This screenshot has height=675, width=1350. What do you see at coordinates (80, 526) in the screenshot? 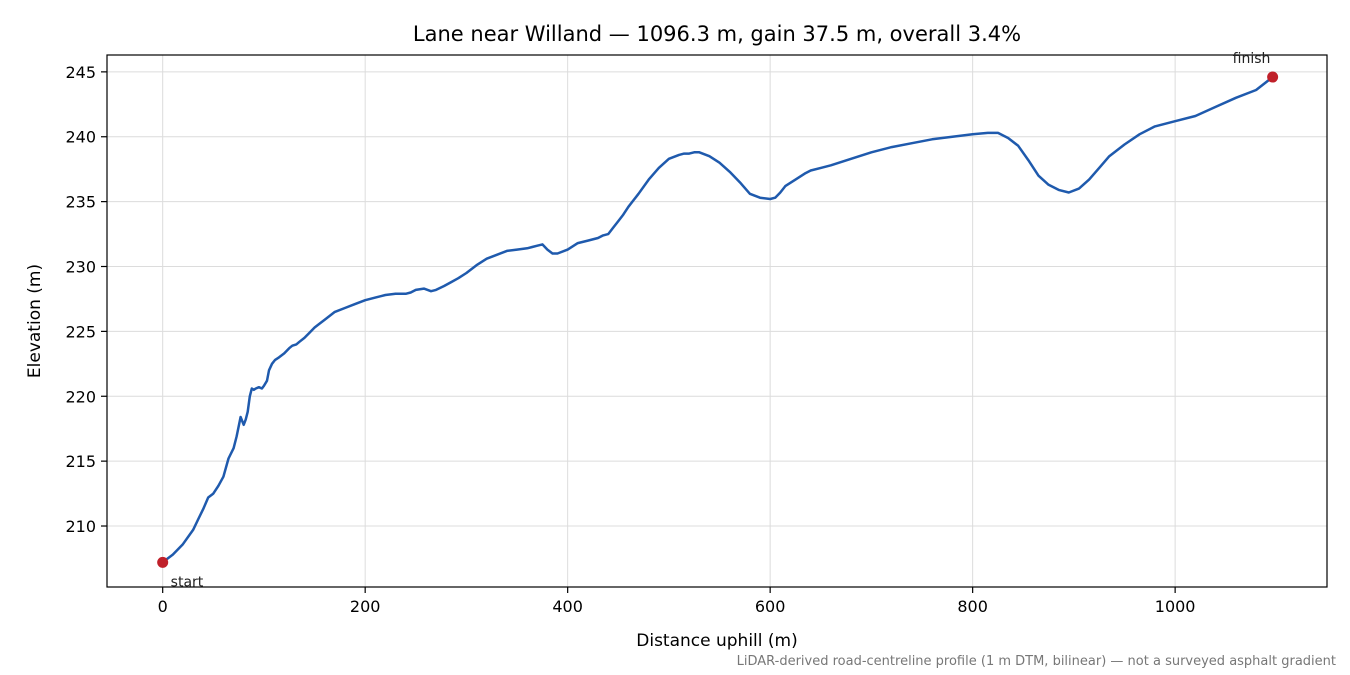
I see `y-tick-label: 210` at bounding box center [80, 526].